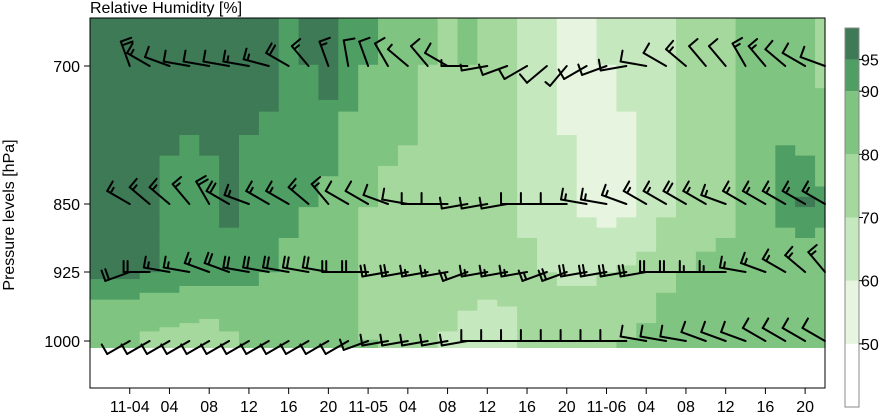  Describe the element at coordinates (870, 92) in the screenshot. I see `colorbar-tick-label: 90` at that location.